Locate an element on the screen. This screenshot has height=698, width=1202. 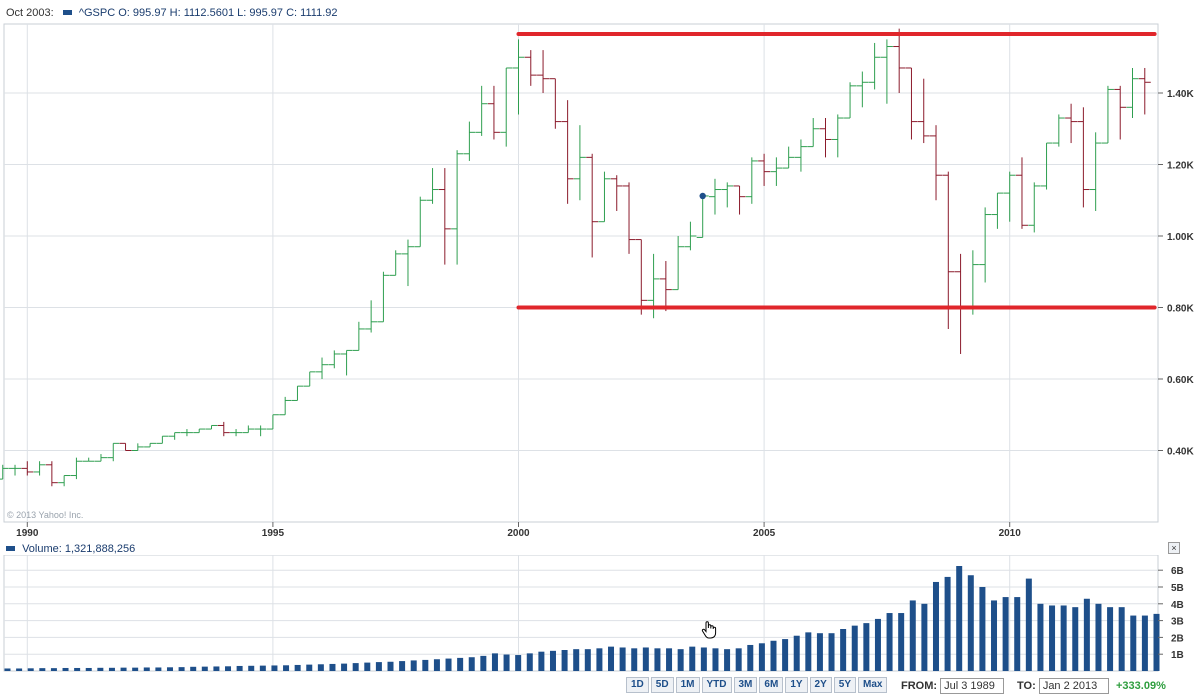
legend-symbol: ^GSPC is located at coordinates (97, 13).